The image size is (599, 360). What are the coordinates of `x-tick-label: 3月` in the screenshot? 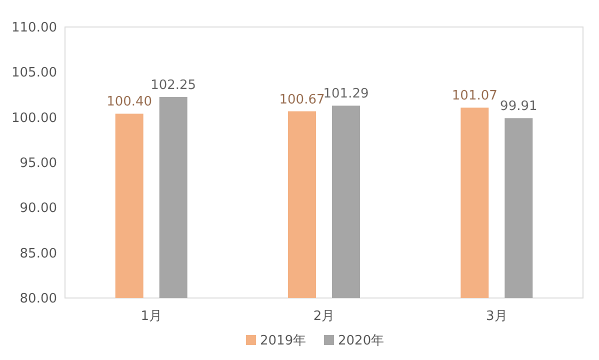 It's located at (497, 316).